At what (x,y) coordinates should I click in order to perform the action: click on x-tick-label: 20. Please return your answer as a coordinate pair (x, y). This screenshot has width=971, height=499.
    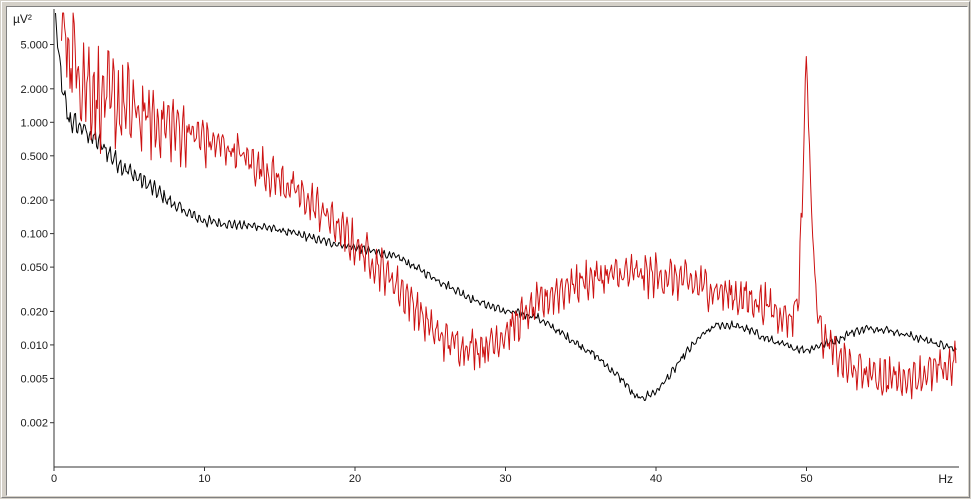
    Looking at the image, I should click on (355, 479).